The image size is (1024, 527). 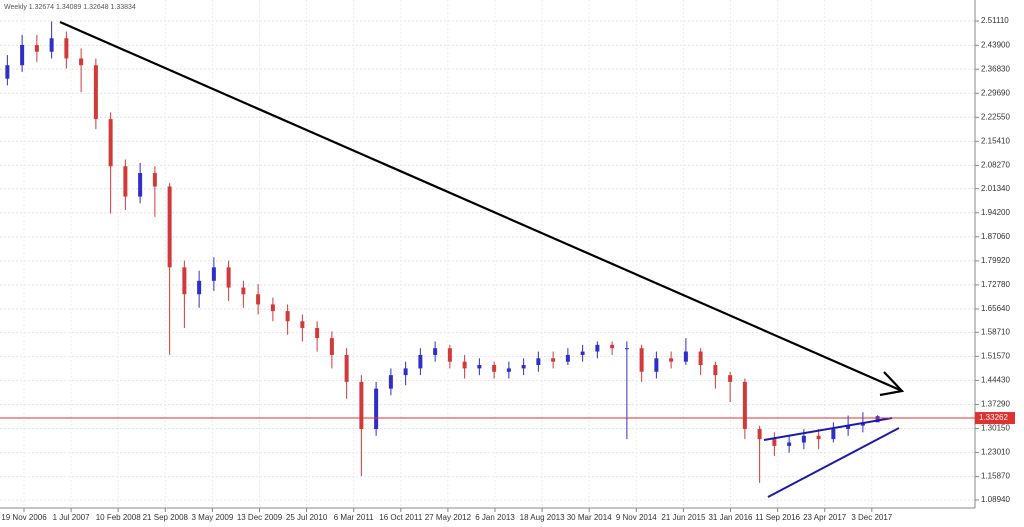 I want to click on y-tick-label: 1.87060, so click(x=995, y=236).